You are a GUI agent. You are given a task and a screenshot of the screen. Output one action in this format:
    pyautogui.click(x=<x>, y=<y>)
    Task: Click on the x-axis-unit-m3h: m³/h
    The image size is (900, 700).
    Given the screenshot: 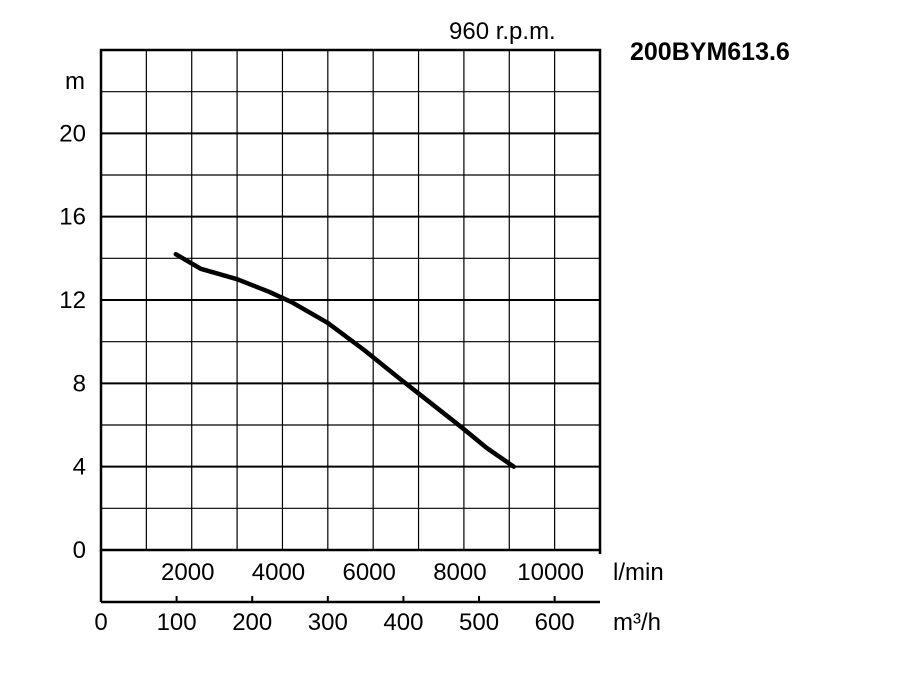 What is the action you would take?
    pyautogui.click(x=637, y=622)
    